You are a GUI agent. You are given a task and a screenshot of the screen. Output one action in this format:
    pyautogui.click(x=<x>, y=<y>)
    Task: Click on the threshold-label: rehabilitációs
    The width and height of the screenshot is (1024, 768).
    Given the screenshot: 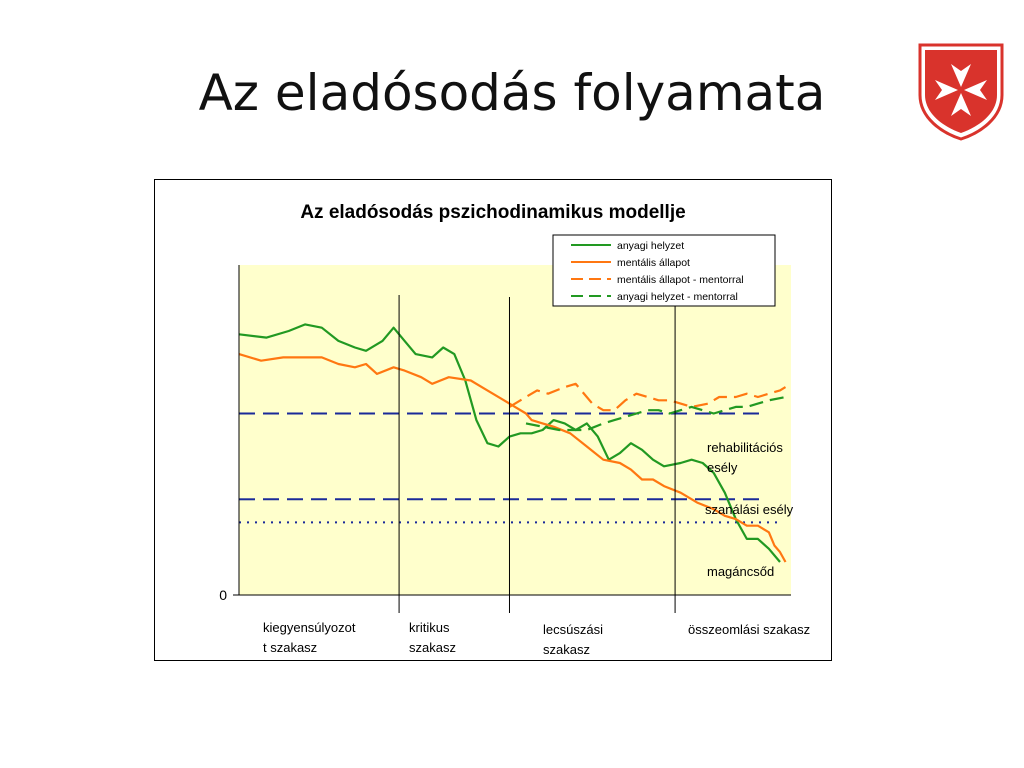 What is the action you would take?
    pyautogui.click(x=745, y=447)
    